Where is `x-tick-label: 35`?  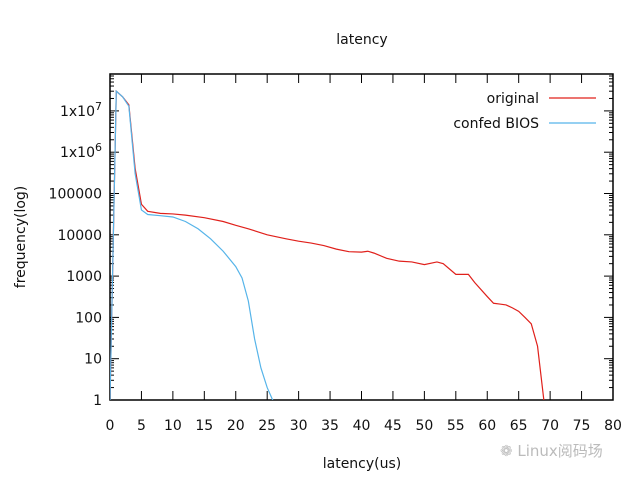
x-tick-label: 35 is located at coordinates (330, 426).